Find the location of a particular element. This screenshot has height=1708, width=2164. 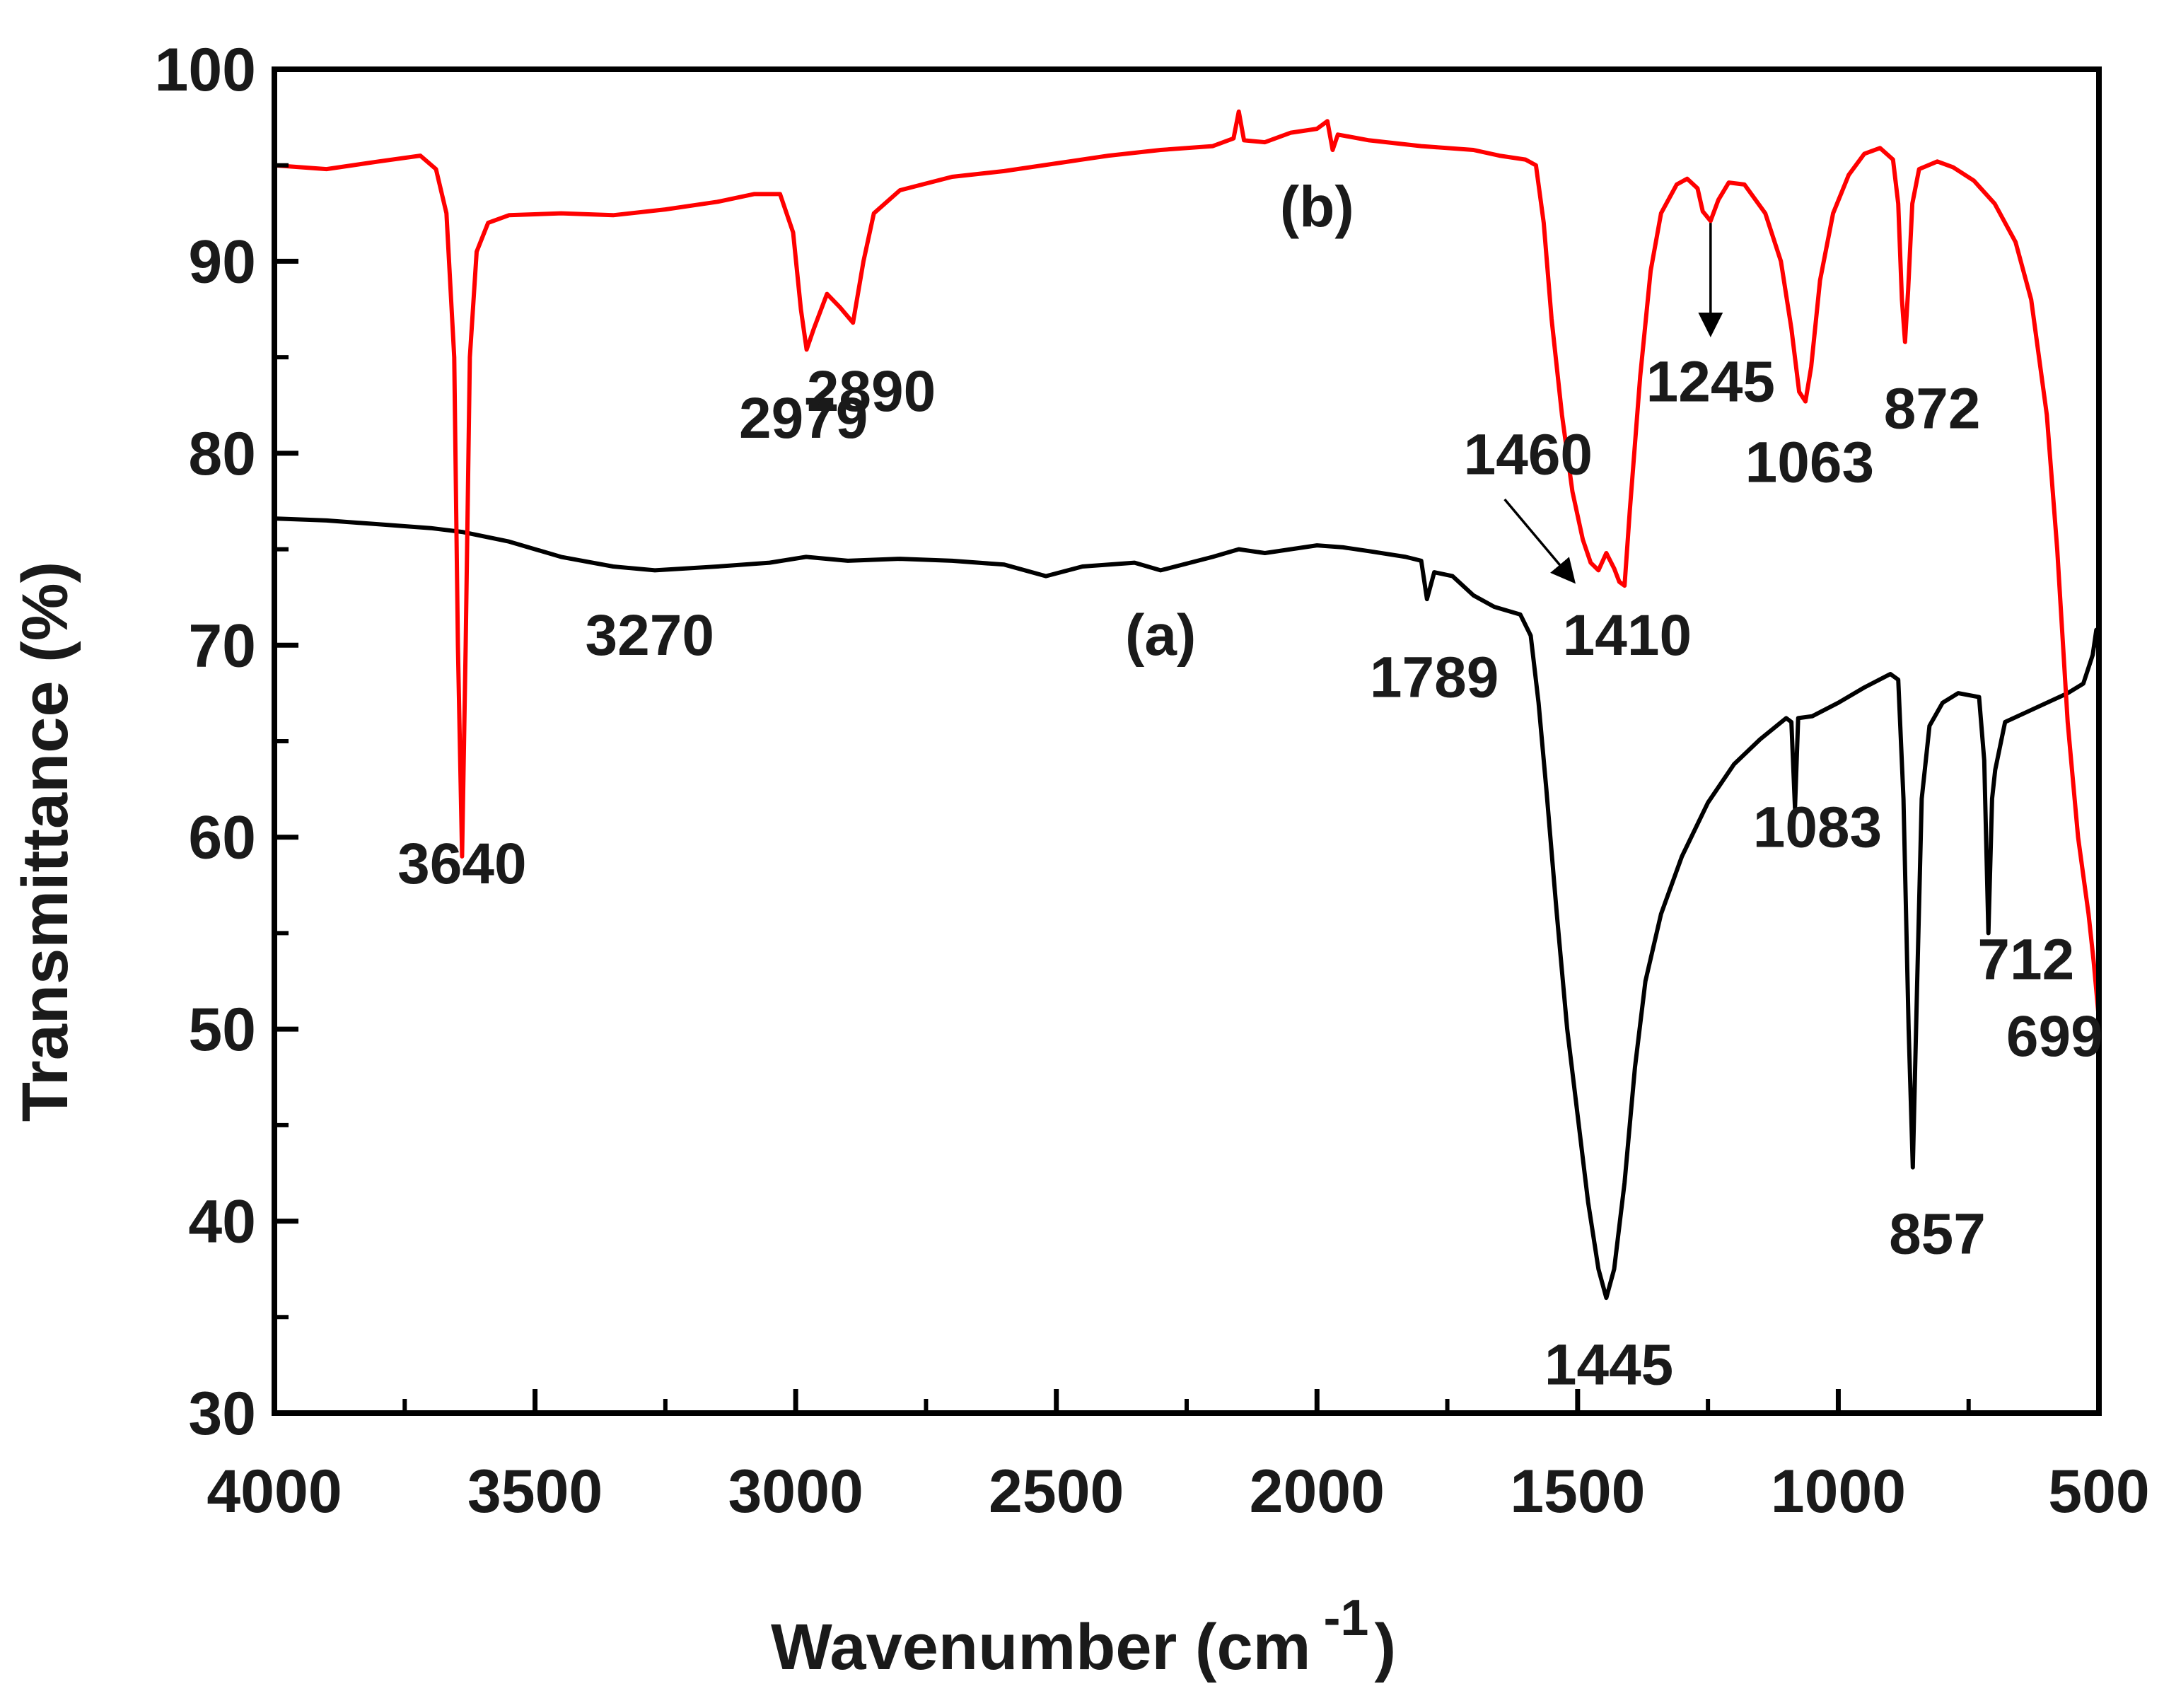

x-axis-title: Wavenumber (cm -1) is located at coordinates (1083, 1636).